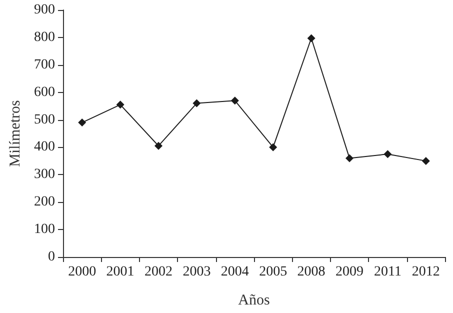  What do you see at coordinates (44, 37) in the screenshot?
I see `y-tick-label: 800` at bounding box center [44, 37].